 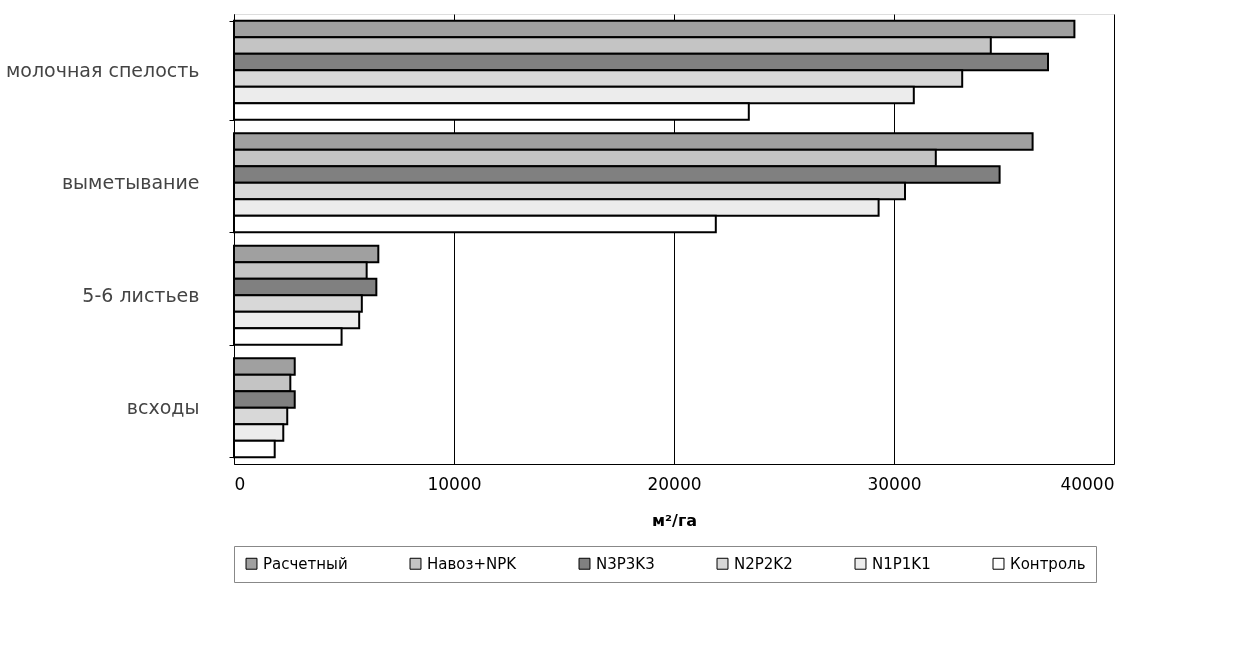 What do you see at coordinates (305, 563) in the screenshot?
I see `legend-label: Расчетный` at bounding box center [305, 563].